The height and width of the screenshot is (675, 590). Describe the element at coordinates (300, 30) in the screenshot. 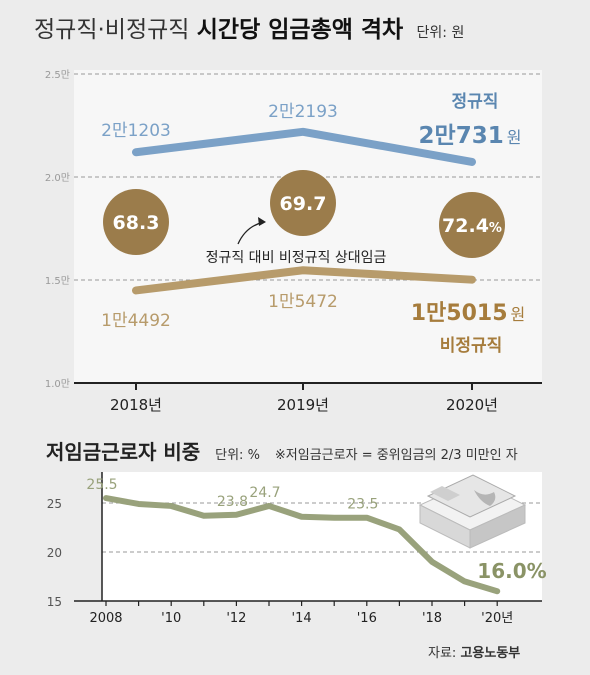

I see `title-bold: 시간당 임금총액 격차` at that location.